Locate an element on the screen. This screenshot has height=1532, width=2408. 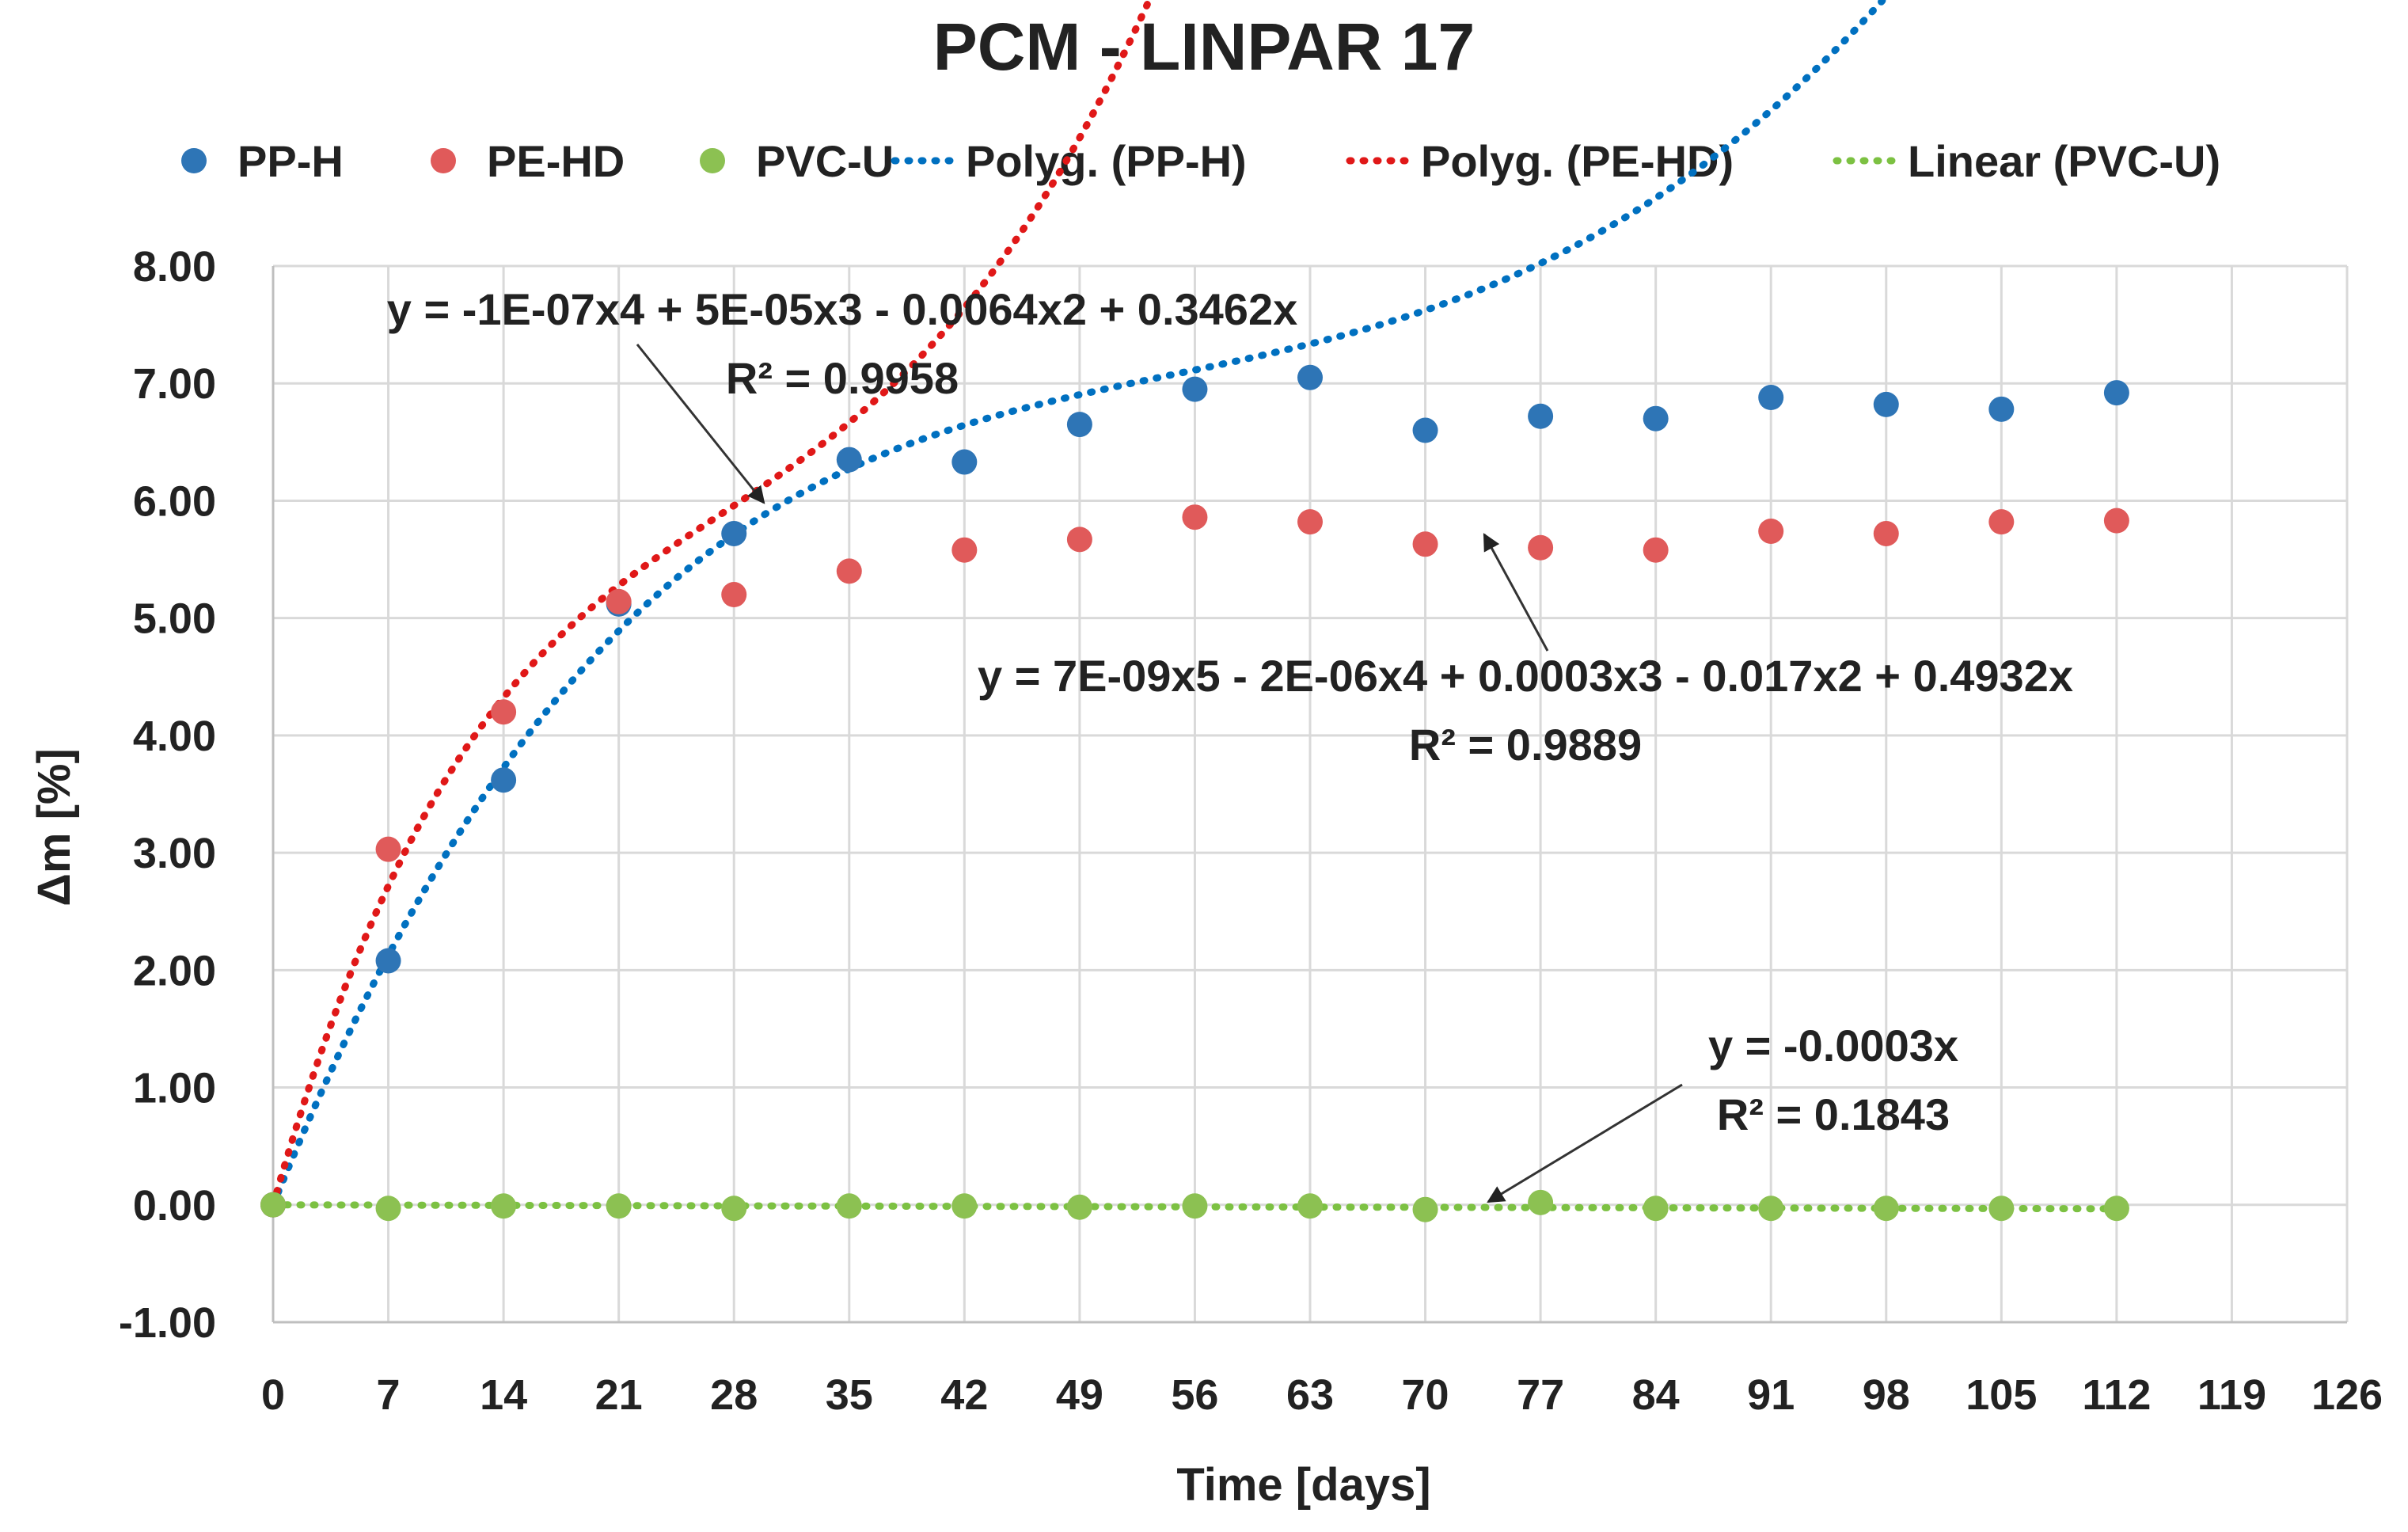
x-tick-label: 126 is located at coordinates (2347, 1395).